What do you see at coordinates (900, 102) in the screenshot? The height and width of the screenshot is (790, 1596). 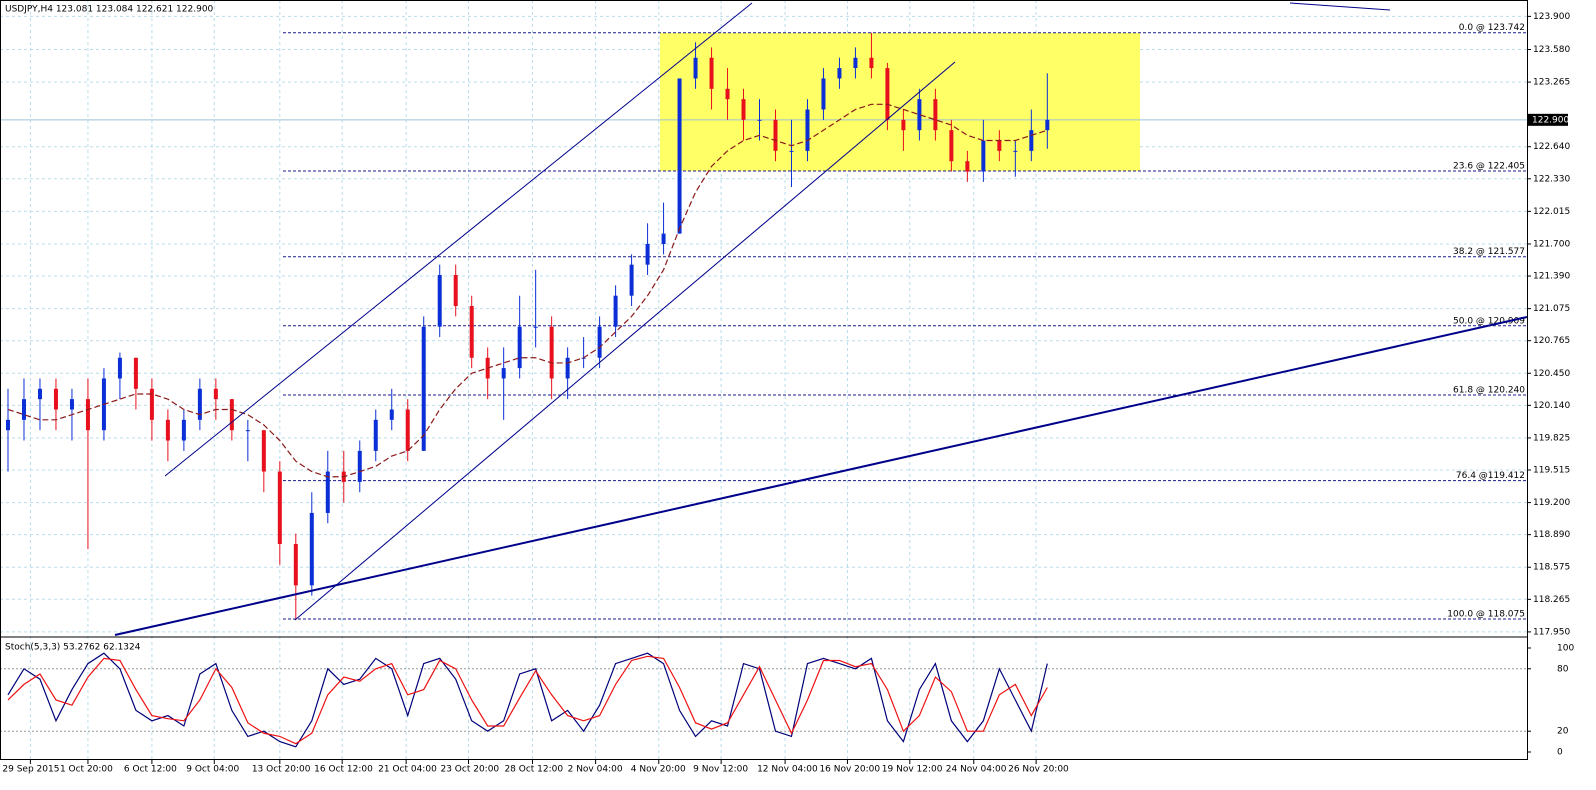 I see `highlight-box` at bounding box center [900, 102].